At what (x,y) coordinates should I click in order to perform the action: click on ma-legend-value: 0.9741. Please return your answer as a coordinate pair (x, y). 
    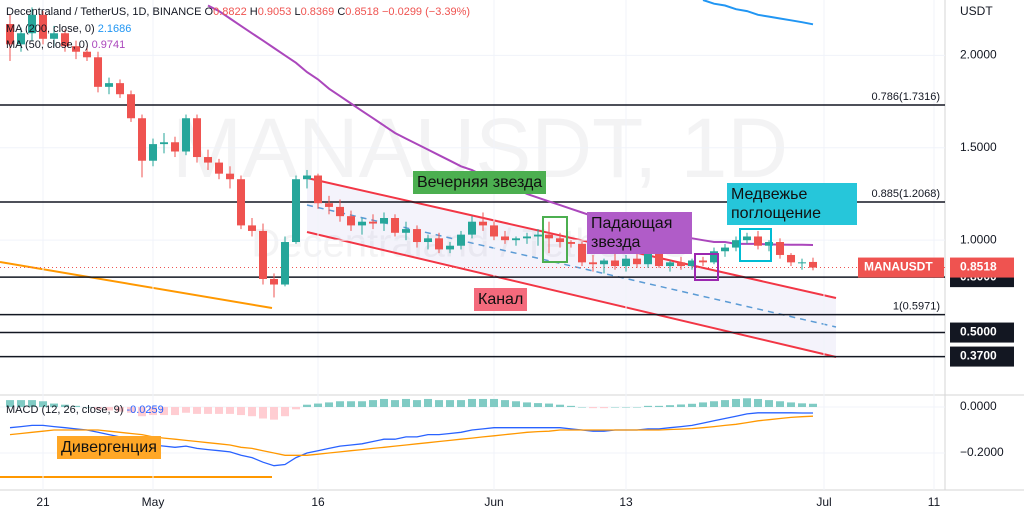
    Looking at the image, I should click on (109, 45).